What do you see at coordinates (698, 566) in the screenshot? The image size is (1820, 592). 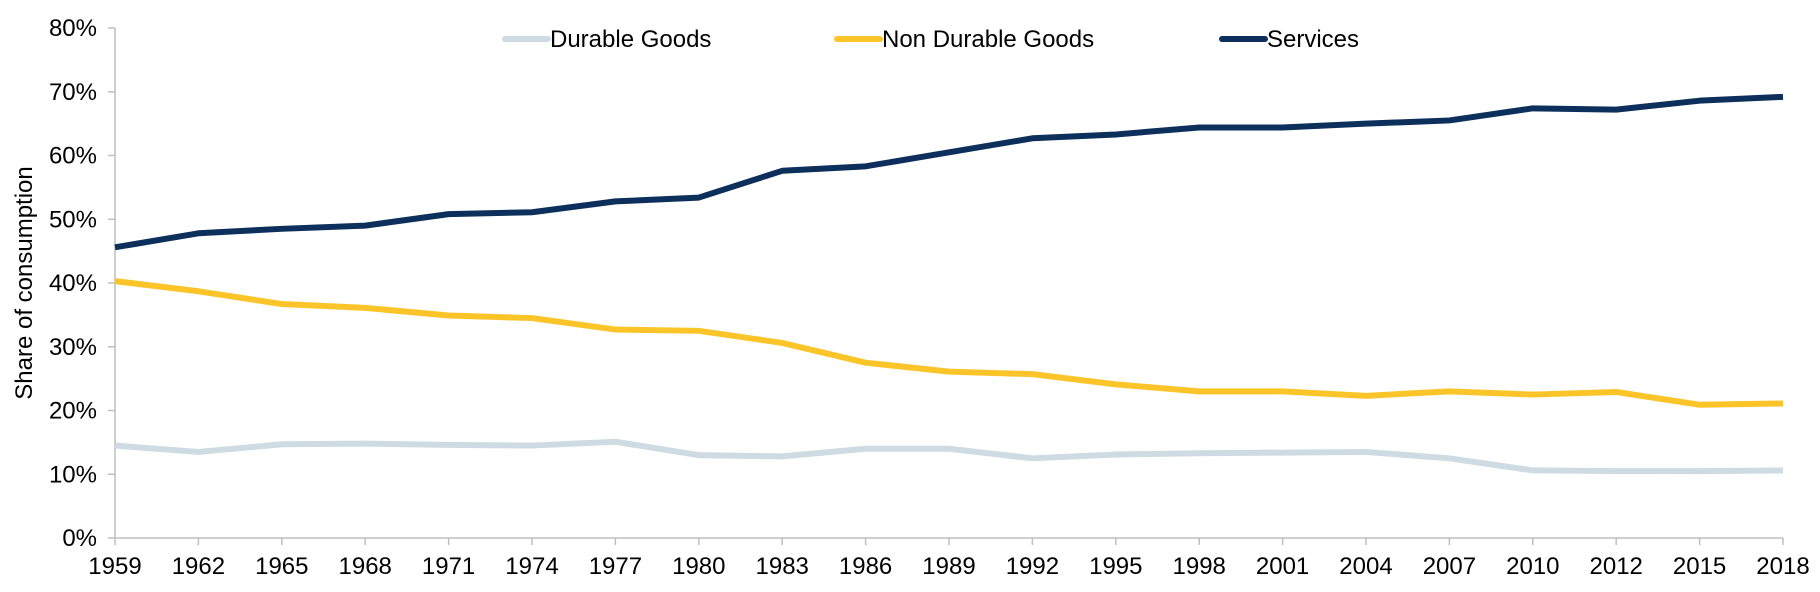 I see `x-tick-label: 1980` at bounding box center [698, 566].